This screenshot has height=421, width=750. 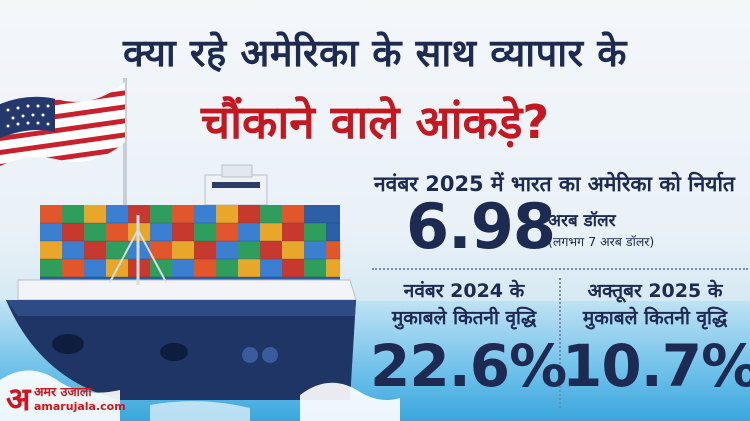 I want to click on growth-left-label: नवंबर 2024 के मुकाबले कितनी वृद्धि, so click(x=464, y=305).